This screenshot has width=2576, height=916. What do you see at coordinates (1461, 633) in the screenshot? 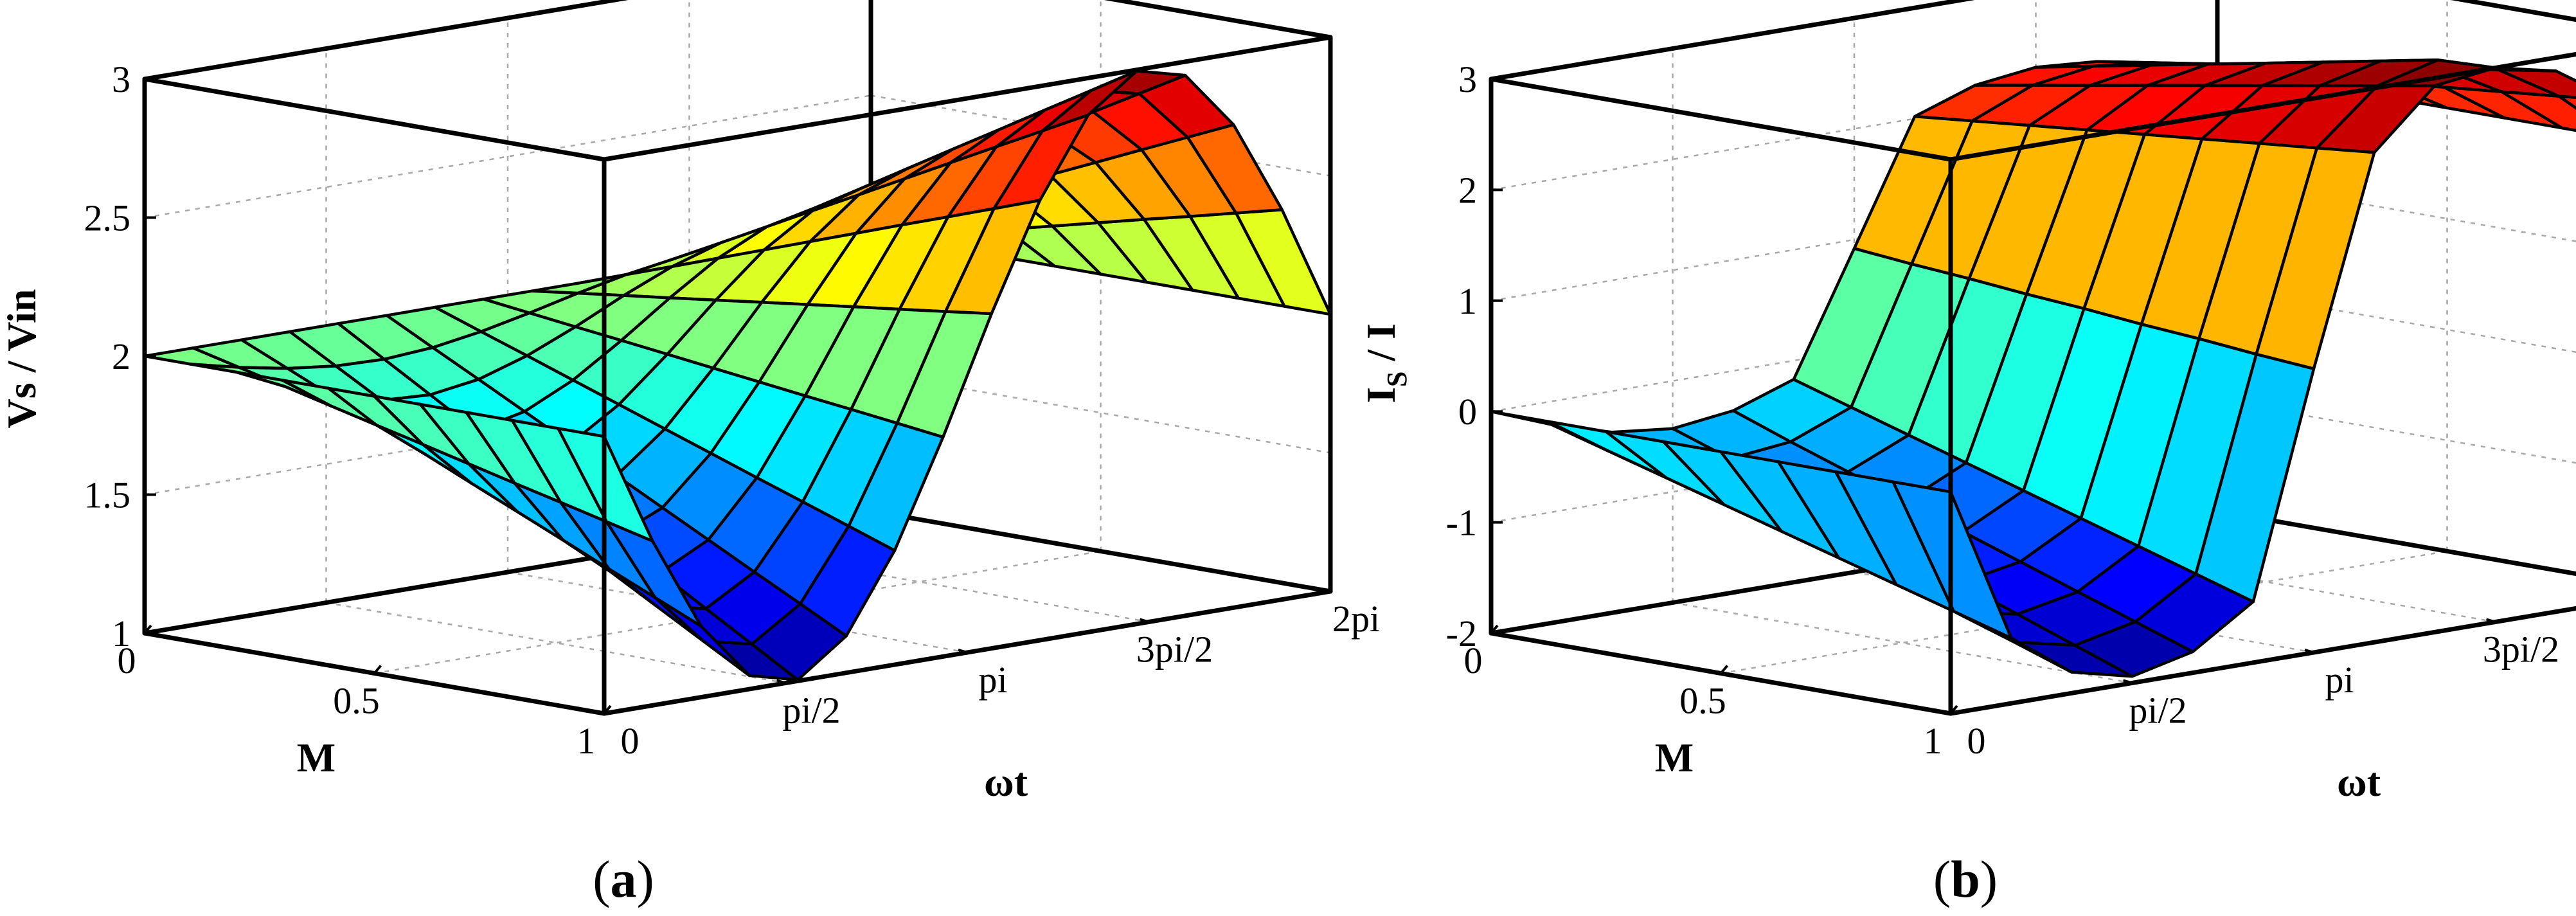
I see `z-tick-label: -2` at bounding box center [1461, 633].